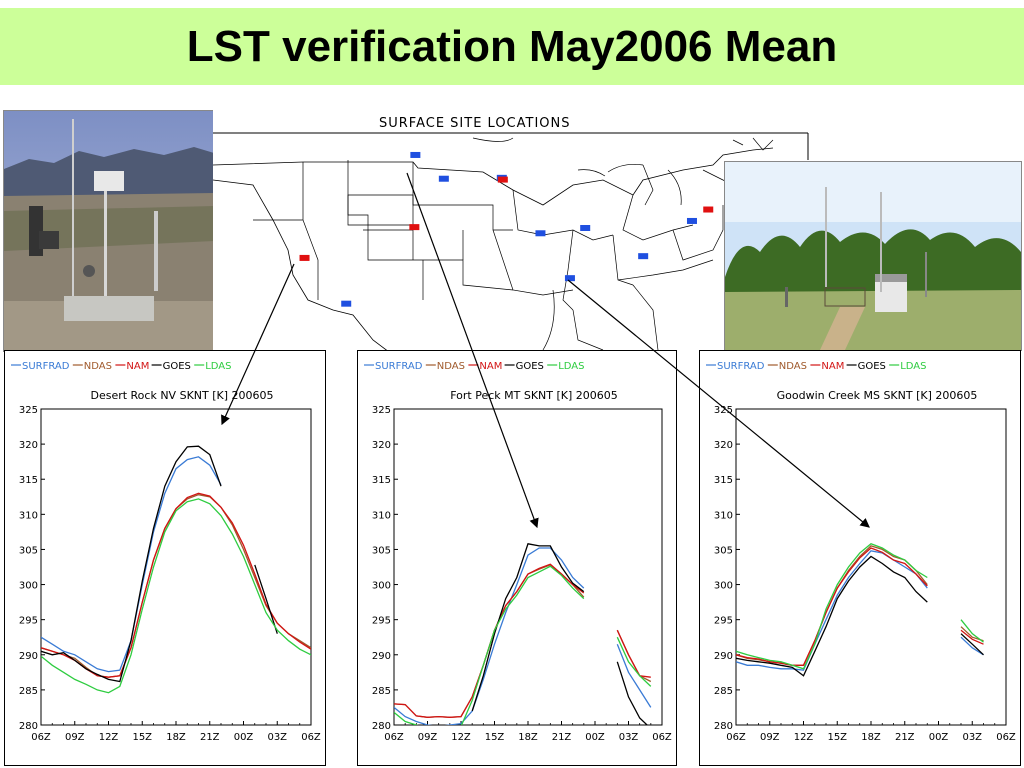 This screenshot has width=1024, height=768. Describe the element at coordinates (475, 123) in the screenshot. I see `map-title: SURFACE SITE LOCATIONS` at that location.